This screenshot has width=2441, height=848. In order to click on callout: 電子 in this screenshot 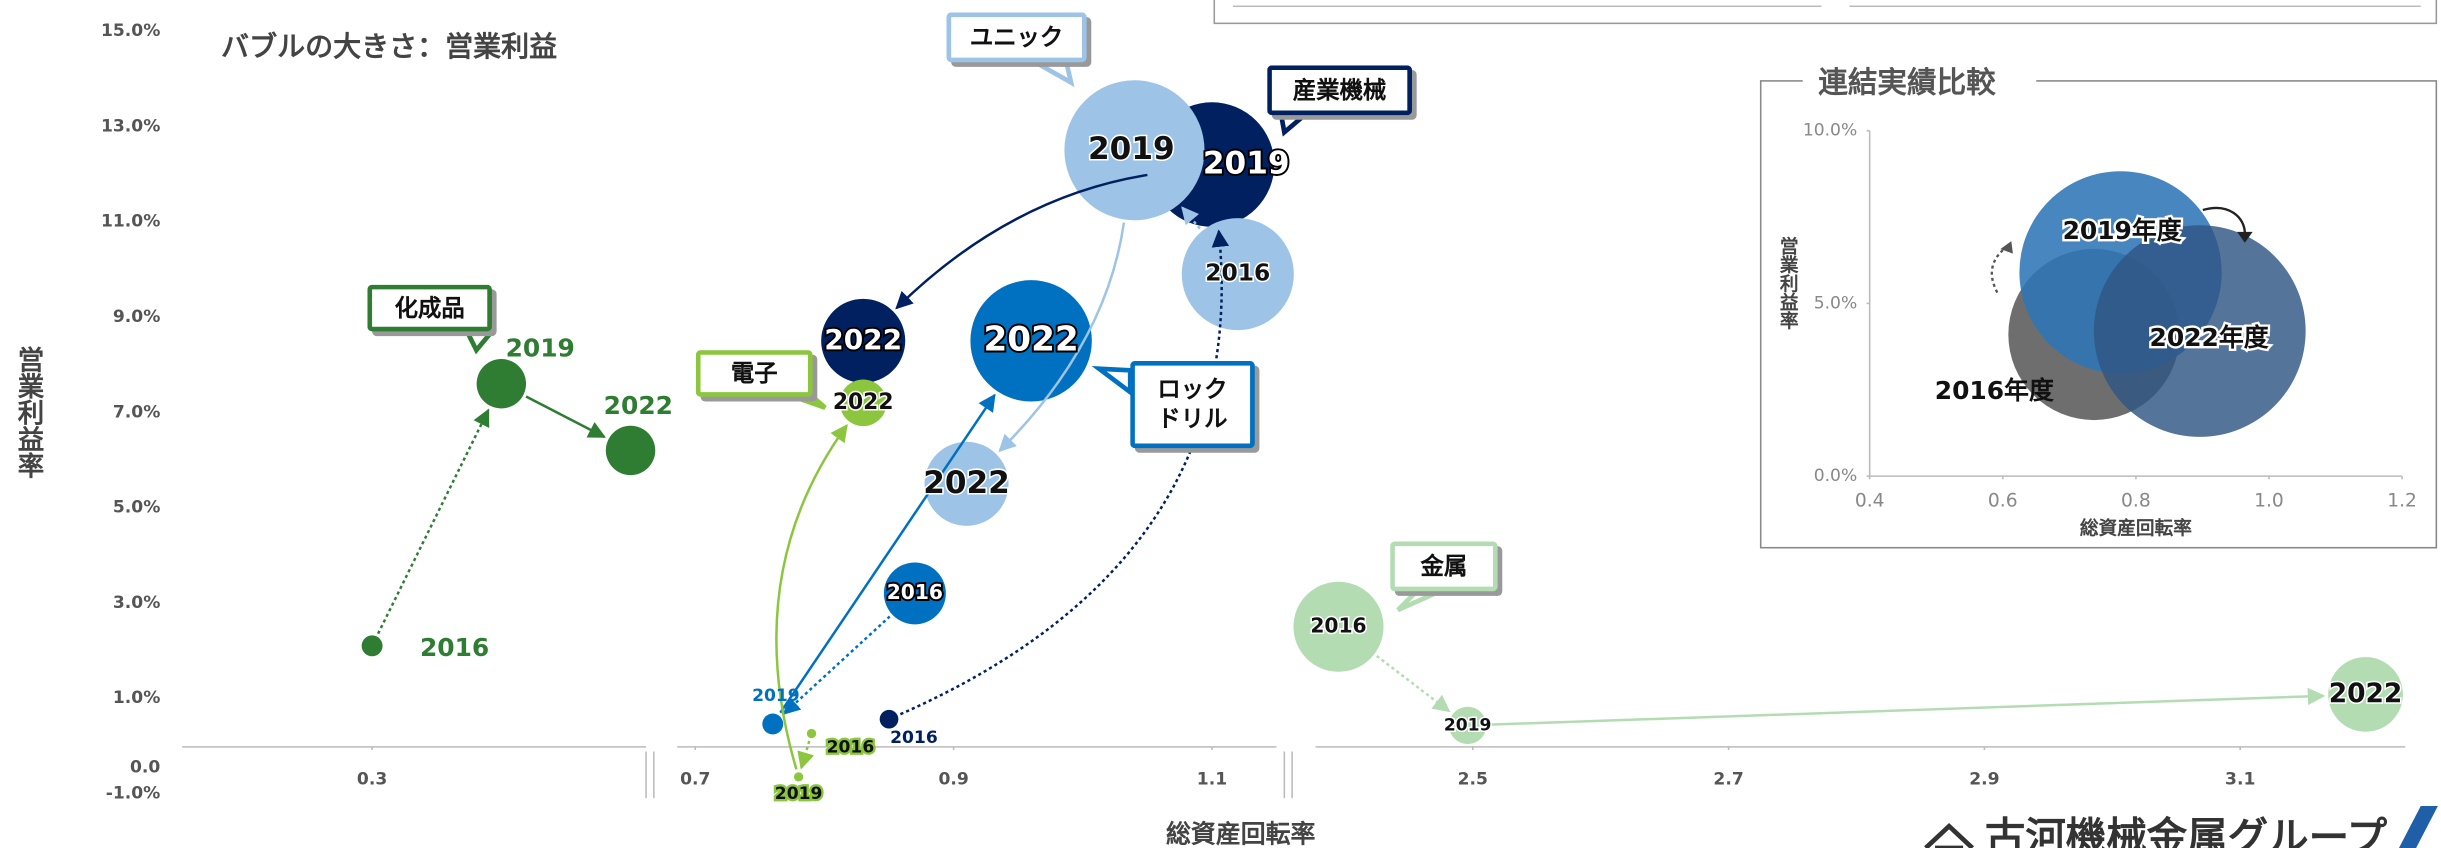, I will do `click(754, 373)`.